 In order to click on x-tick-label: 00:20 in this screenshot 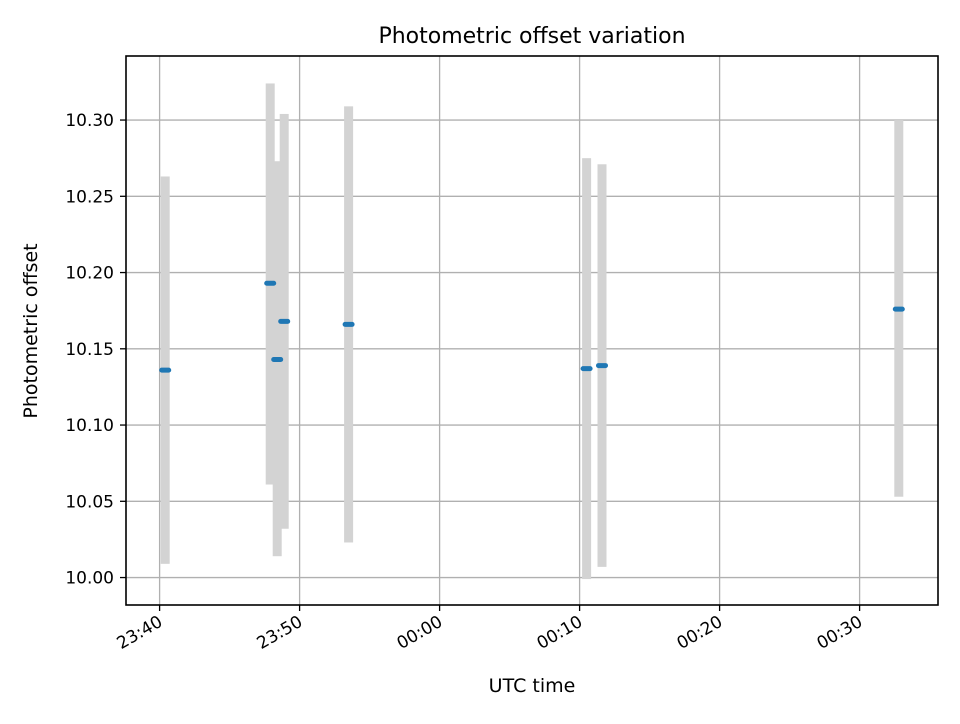, I will do `click(700, 633)`.